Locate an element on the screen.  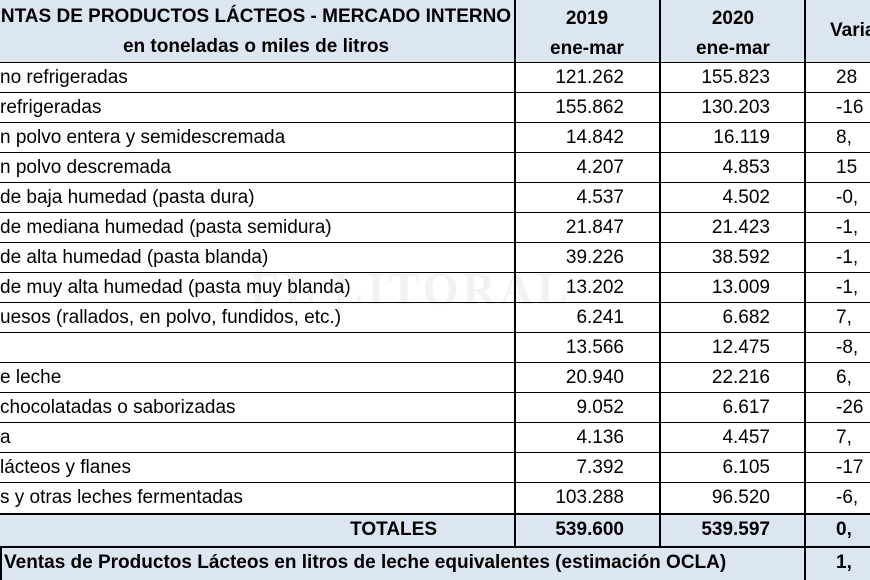
row-value-2020: 4.502 is located at coordinates (746, 197).